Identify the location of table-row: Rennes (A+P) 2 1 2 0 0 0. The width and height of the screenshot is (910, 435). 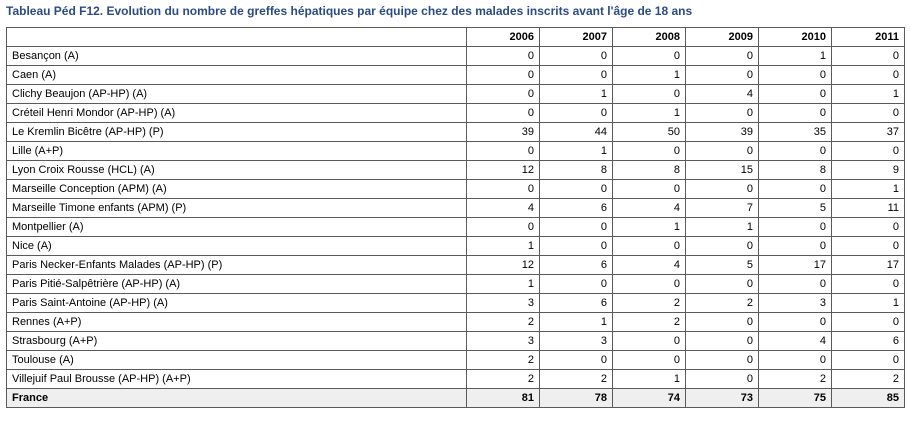
(455, 322).